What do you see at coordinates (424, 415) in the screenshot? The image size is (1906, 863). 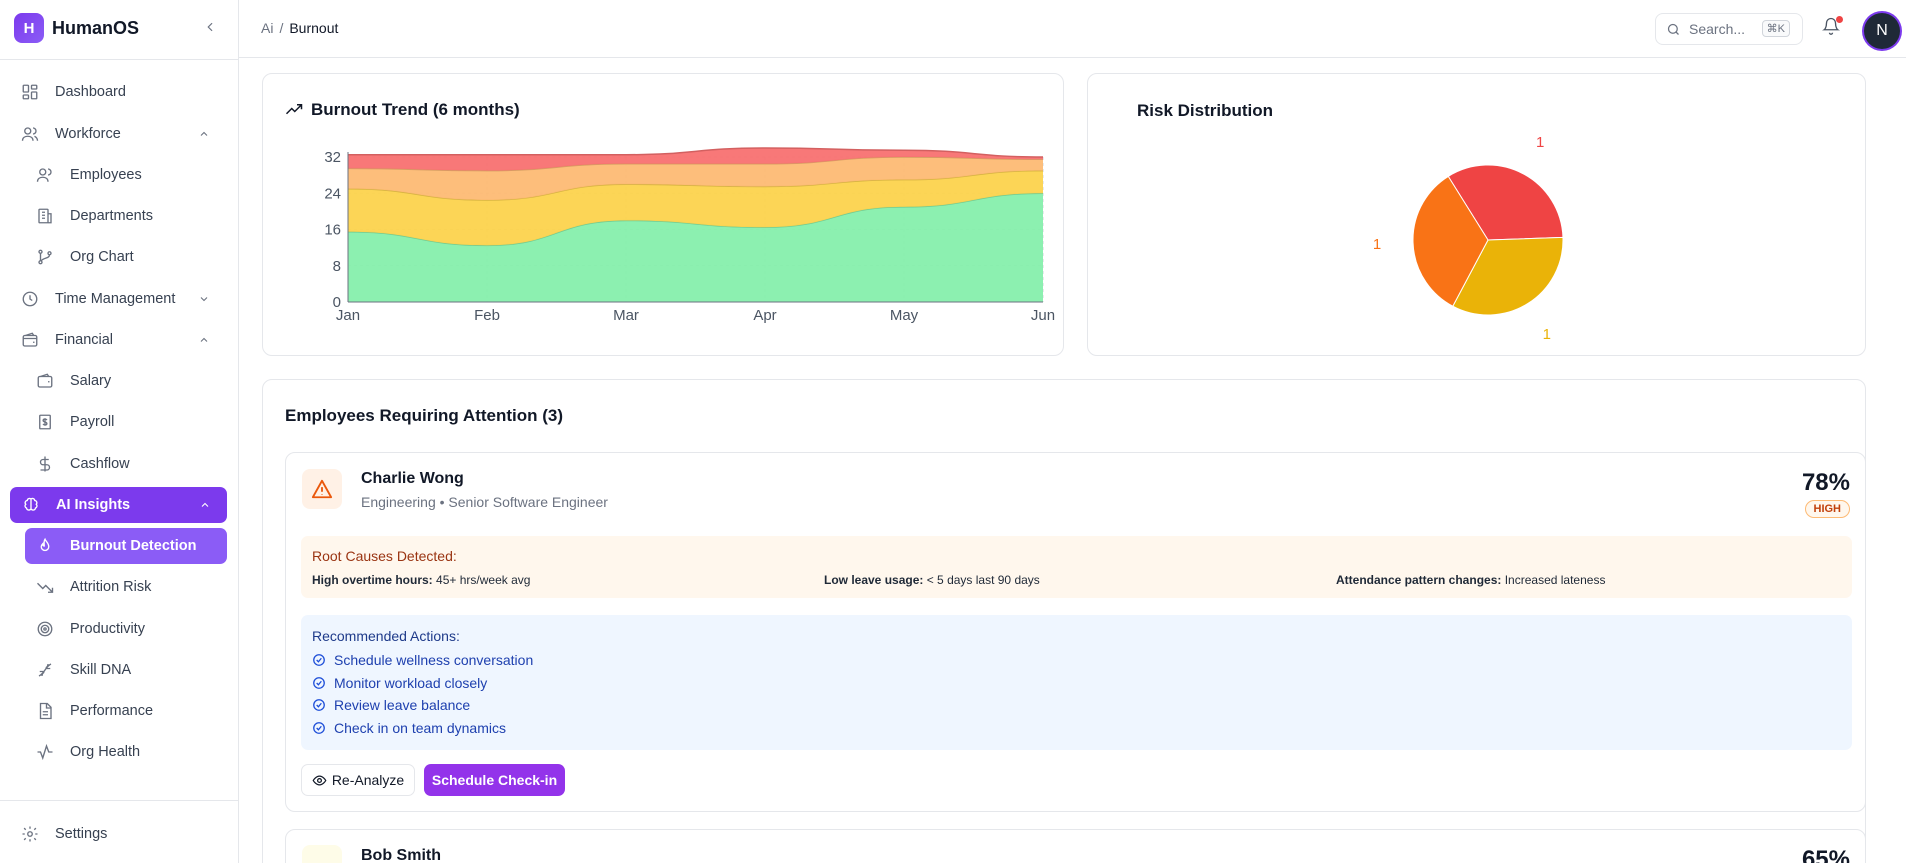 I see `attention-title: Employees Requiring Attention (3)` at bounding box center [424, 415].